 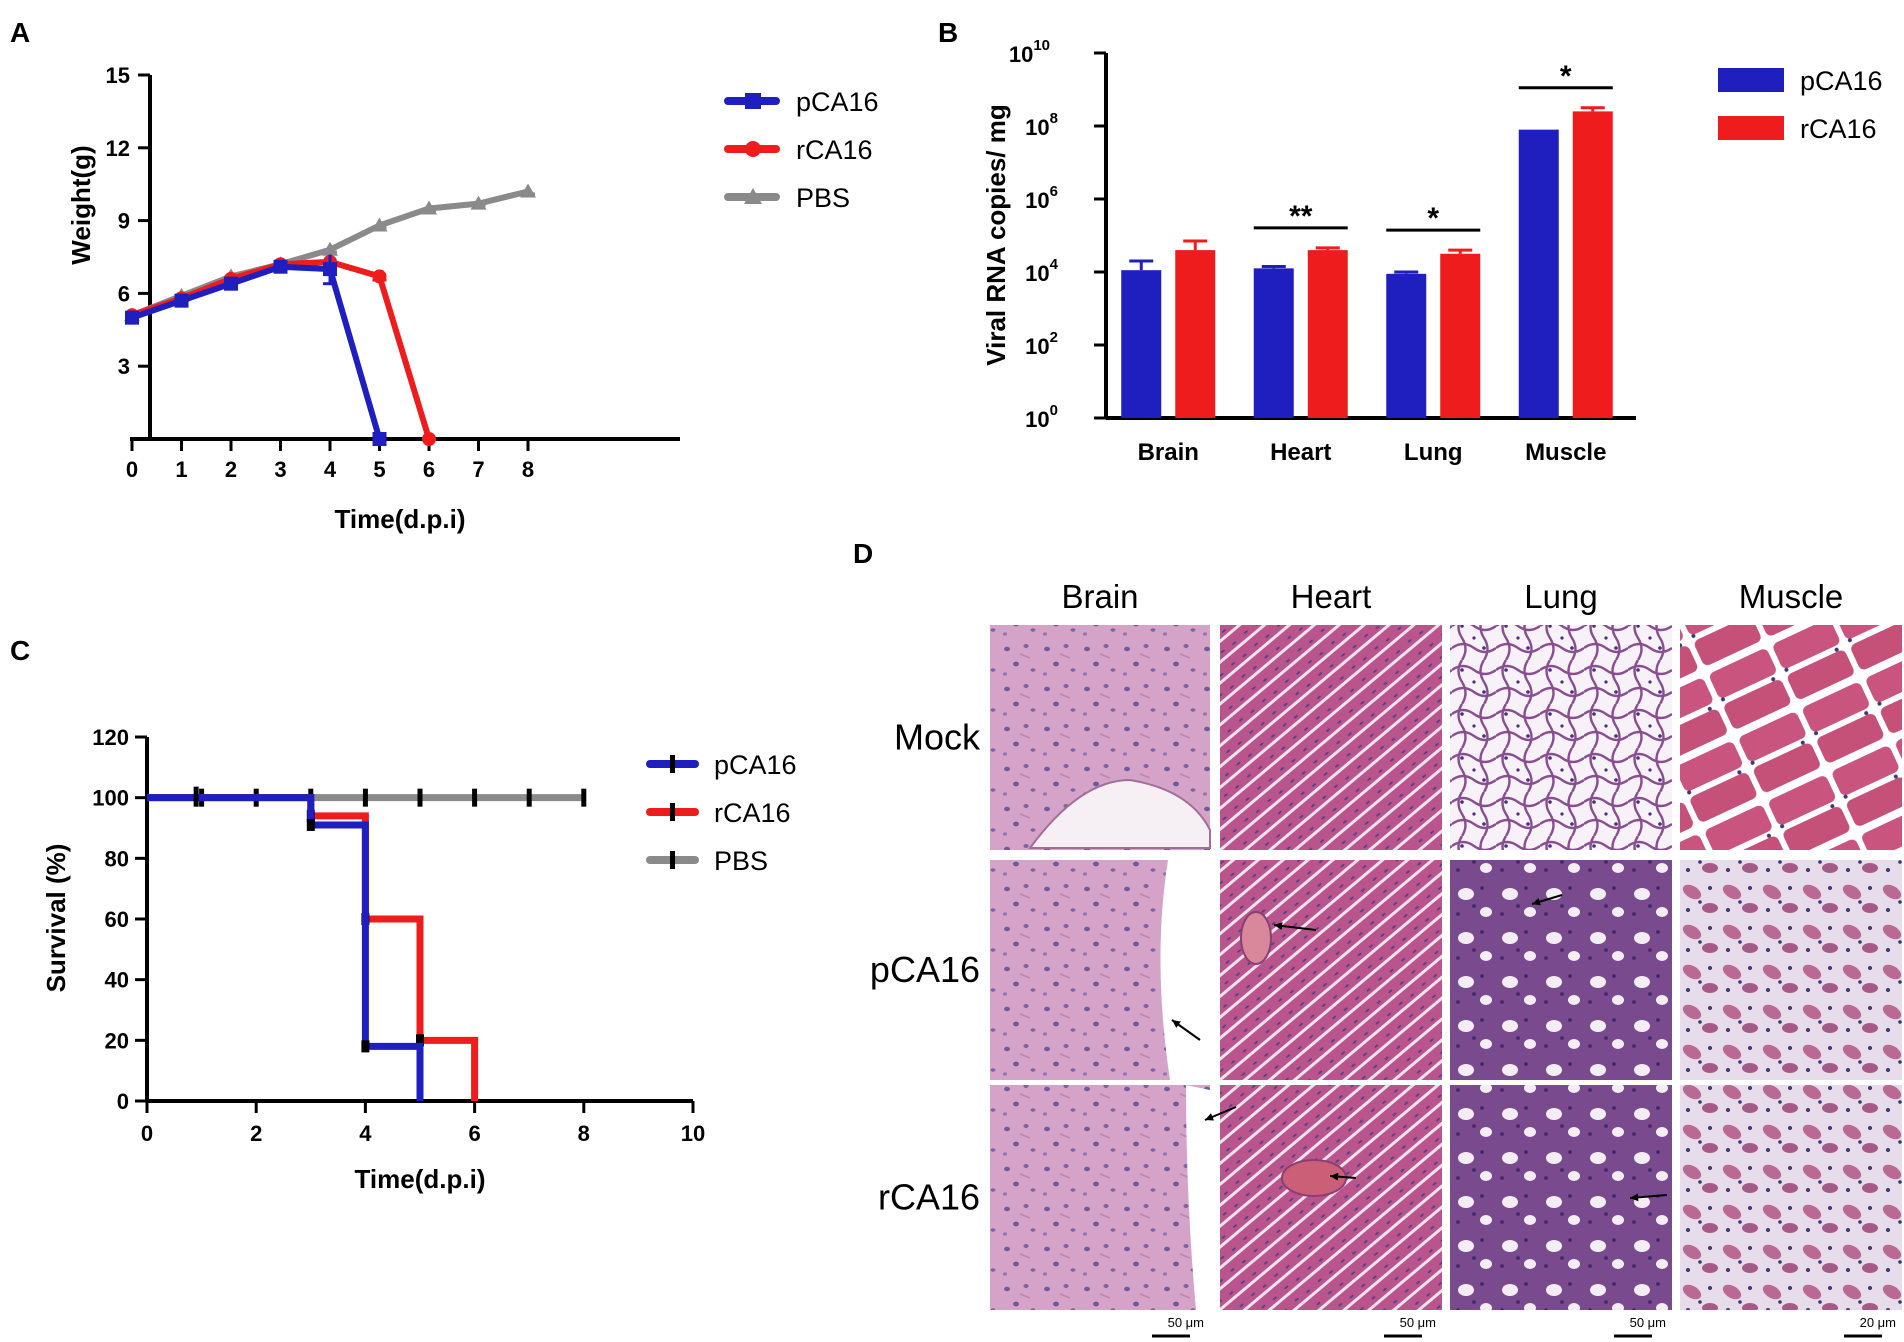 I want to click on b-y-tick-label: 10¹⁰, so click(x=1029, y=52).